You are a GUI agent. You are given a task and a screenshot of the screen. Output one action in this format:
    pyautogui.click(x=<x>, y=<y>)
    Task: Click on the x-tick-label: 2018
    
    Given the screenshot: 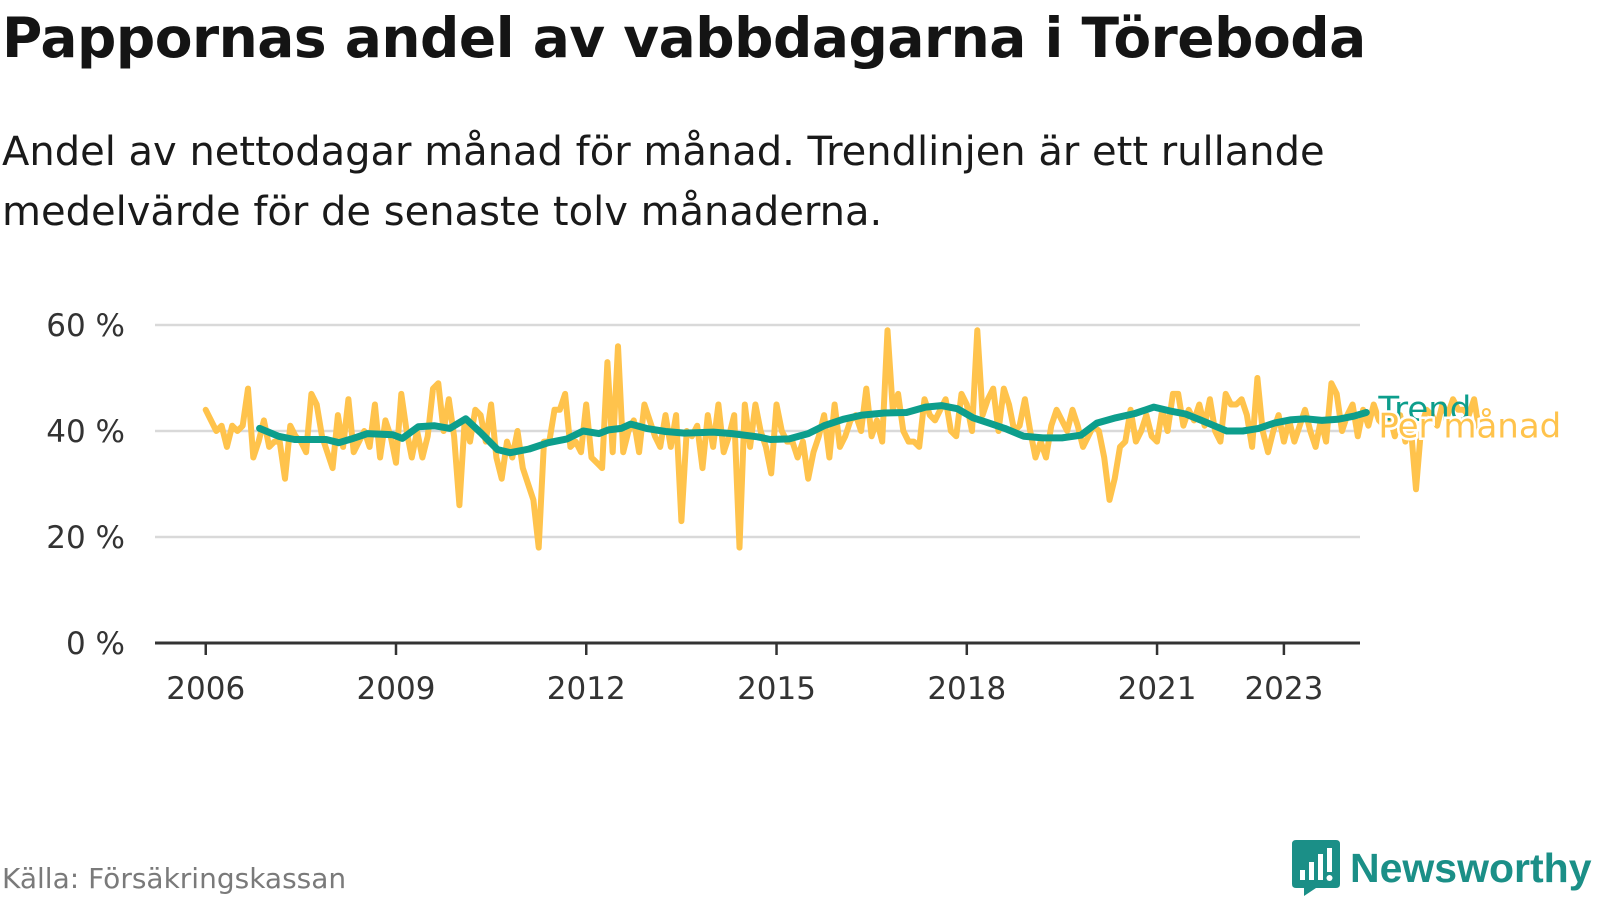 What is the action you would take?
    pyautogui.click(x=966, y=689)
    